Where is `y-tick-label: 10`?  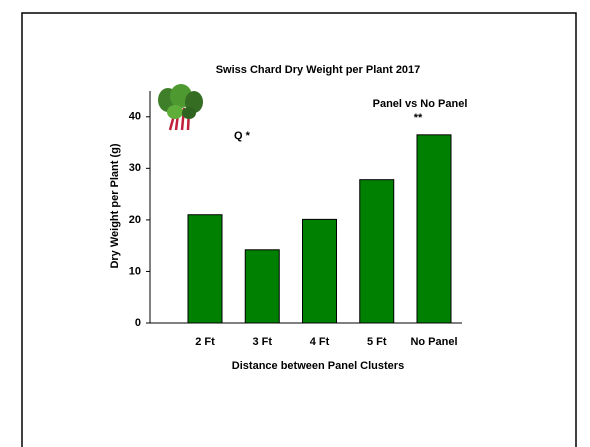
y-tick-label: 10 is located at coordinates (135, 271).